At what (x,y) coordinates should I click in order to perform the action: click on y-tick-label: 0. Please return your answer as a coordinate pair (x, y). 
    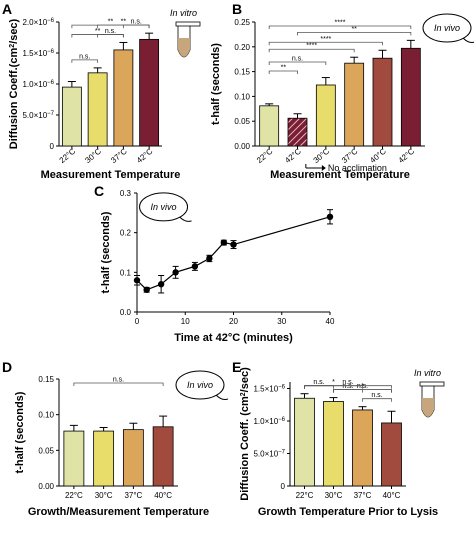
    Looking at the image, I should click on (283, 486).